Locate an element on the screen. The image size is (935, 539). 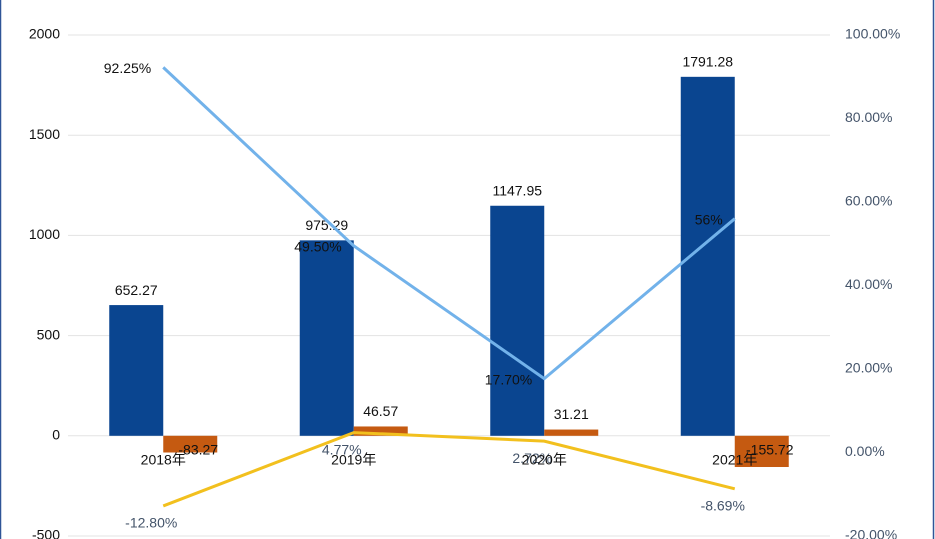
y-tick-label: -500 is located at coordinates (46, 533).